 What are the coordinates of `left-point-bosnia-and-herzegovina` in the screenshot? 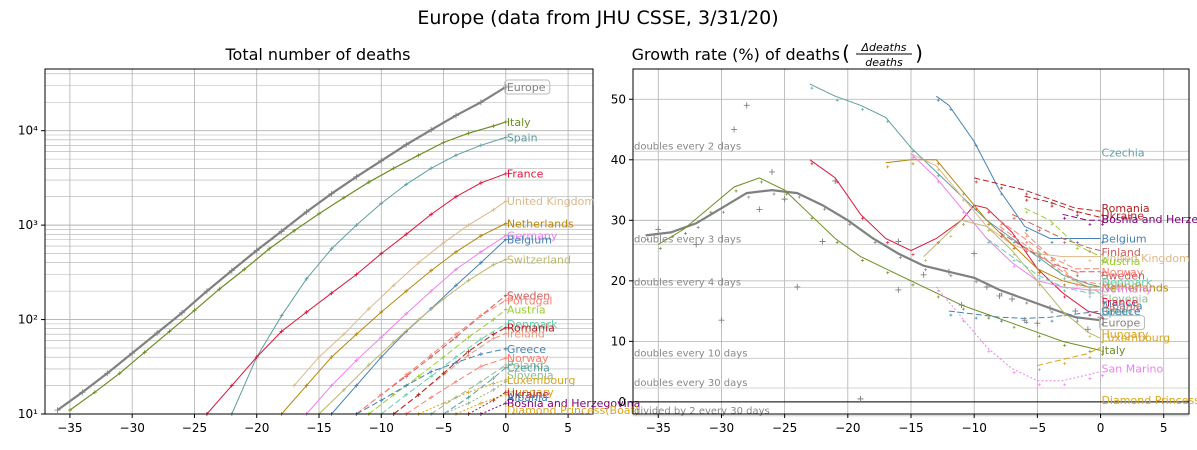 It's located at (505, 403).